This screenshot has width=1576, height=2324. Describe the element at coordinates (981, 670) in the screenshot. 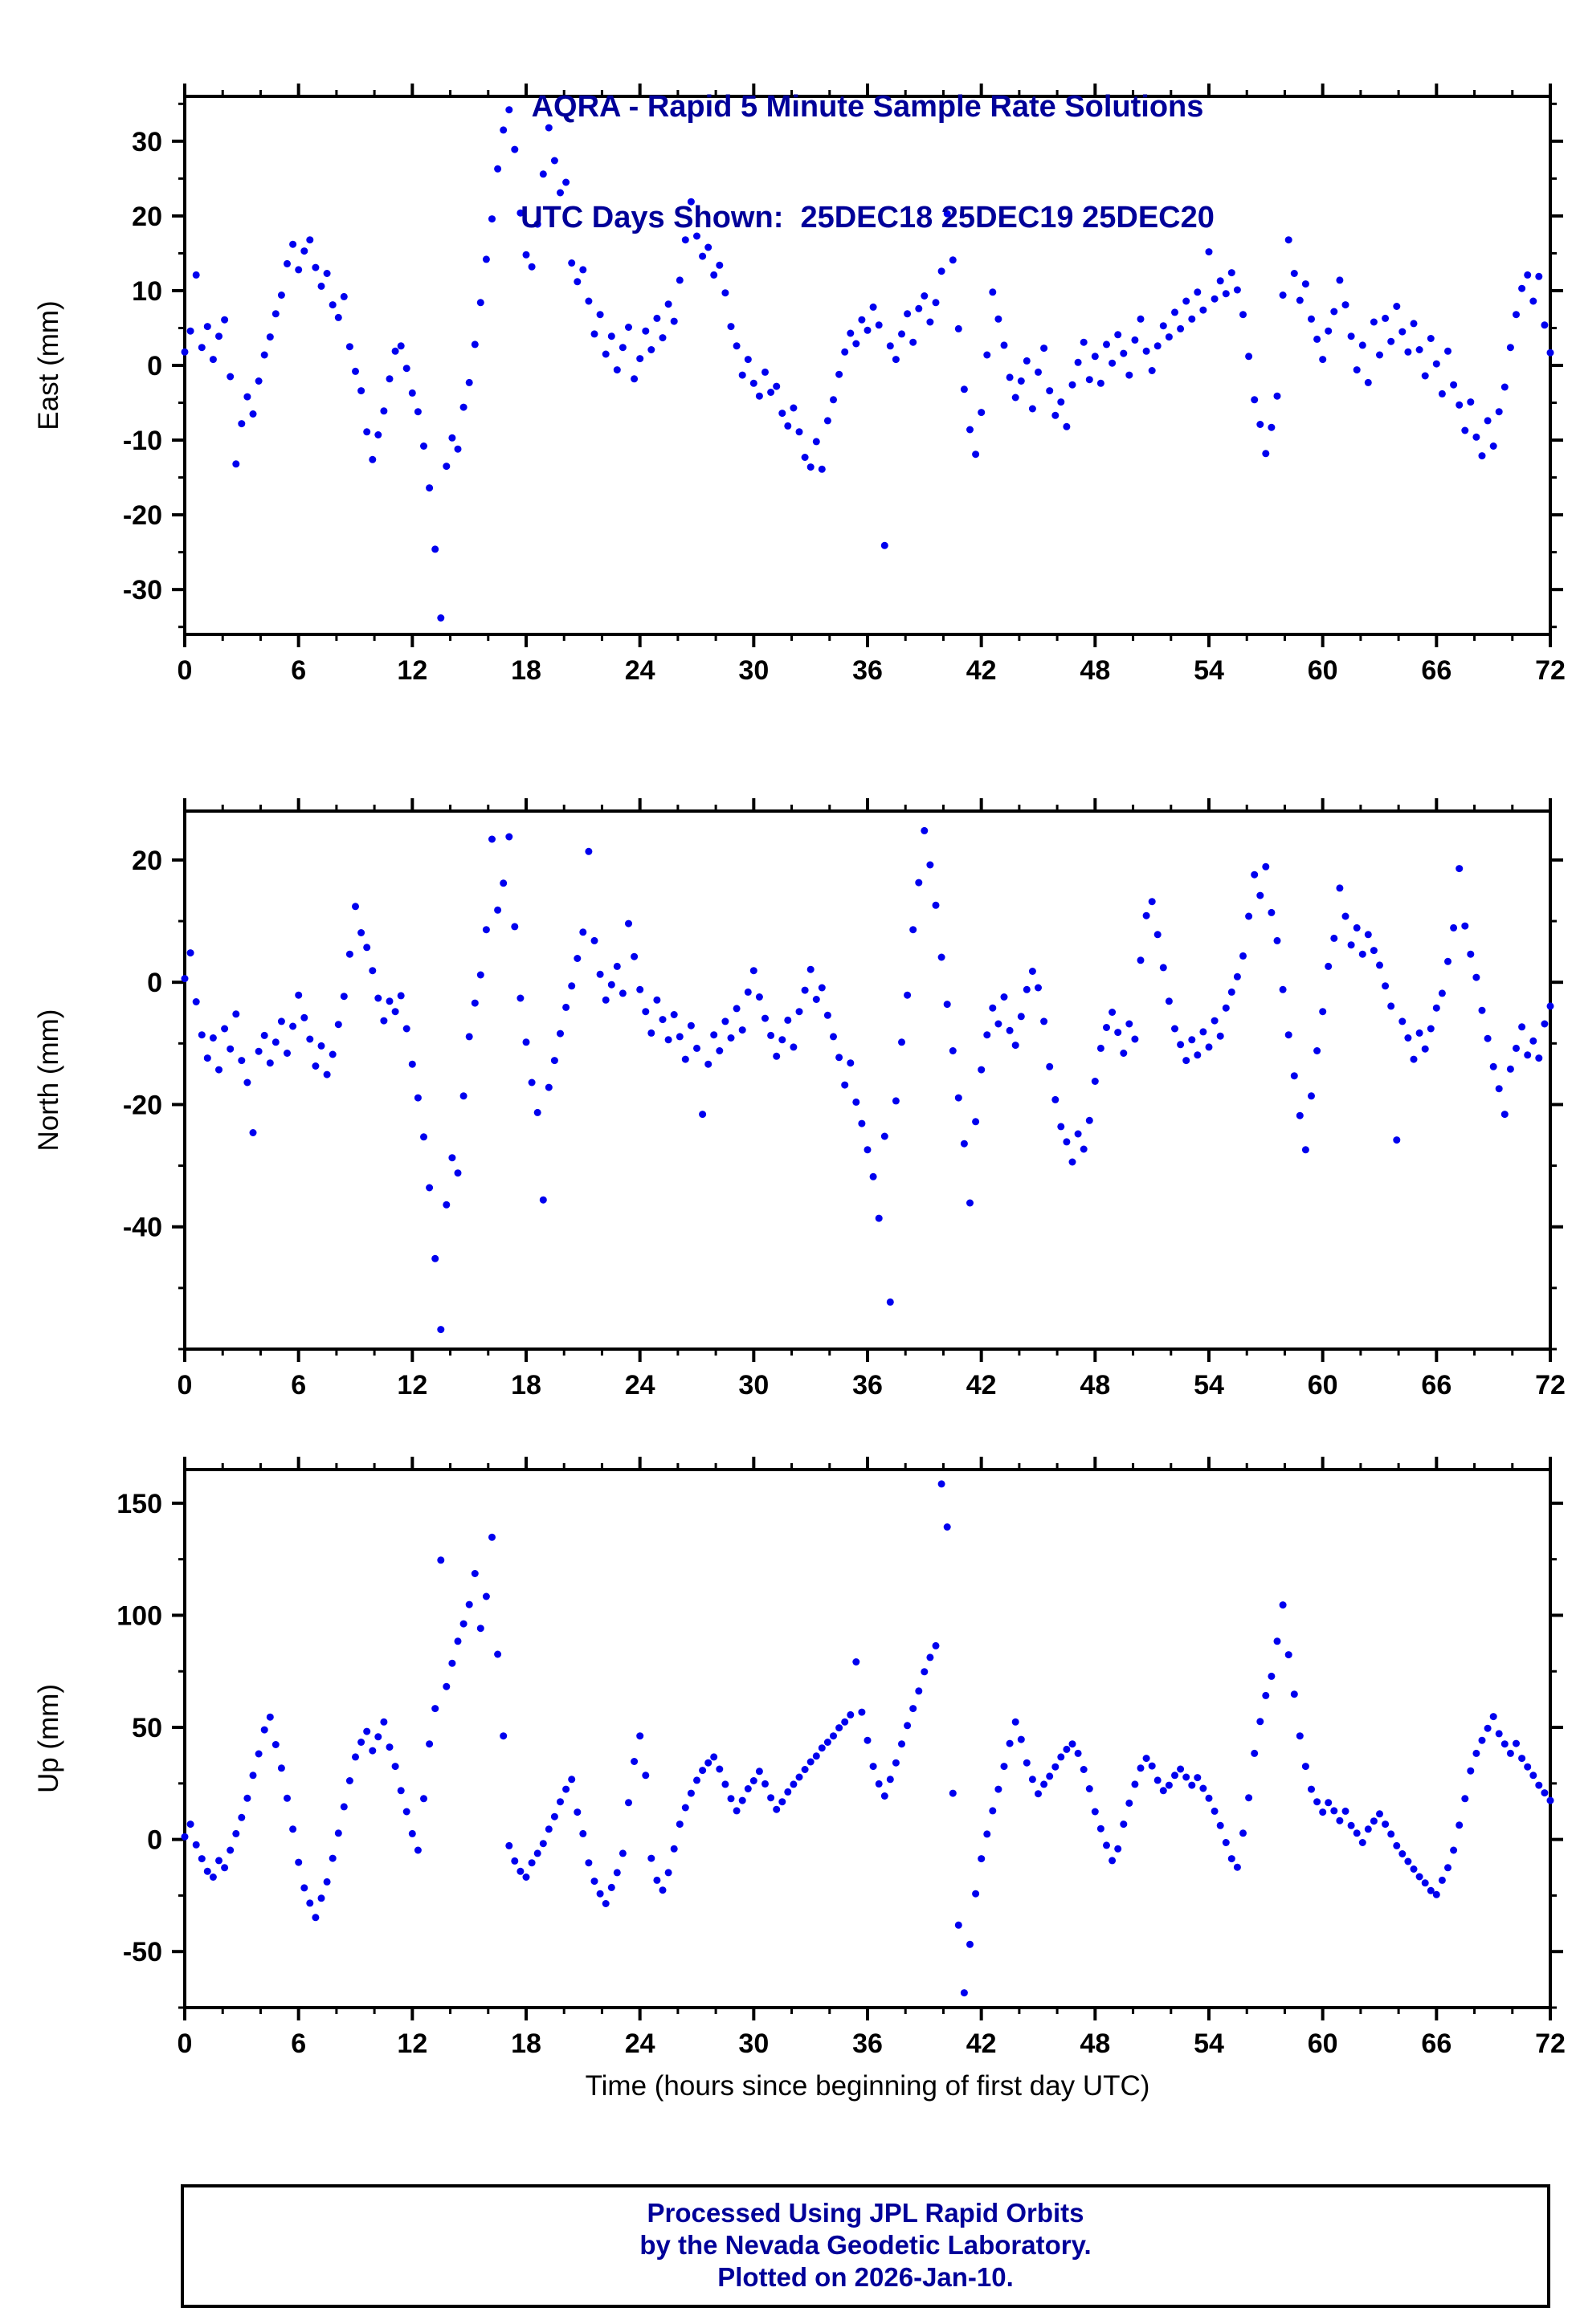

I see `east-xtick-label: 42` at that location.